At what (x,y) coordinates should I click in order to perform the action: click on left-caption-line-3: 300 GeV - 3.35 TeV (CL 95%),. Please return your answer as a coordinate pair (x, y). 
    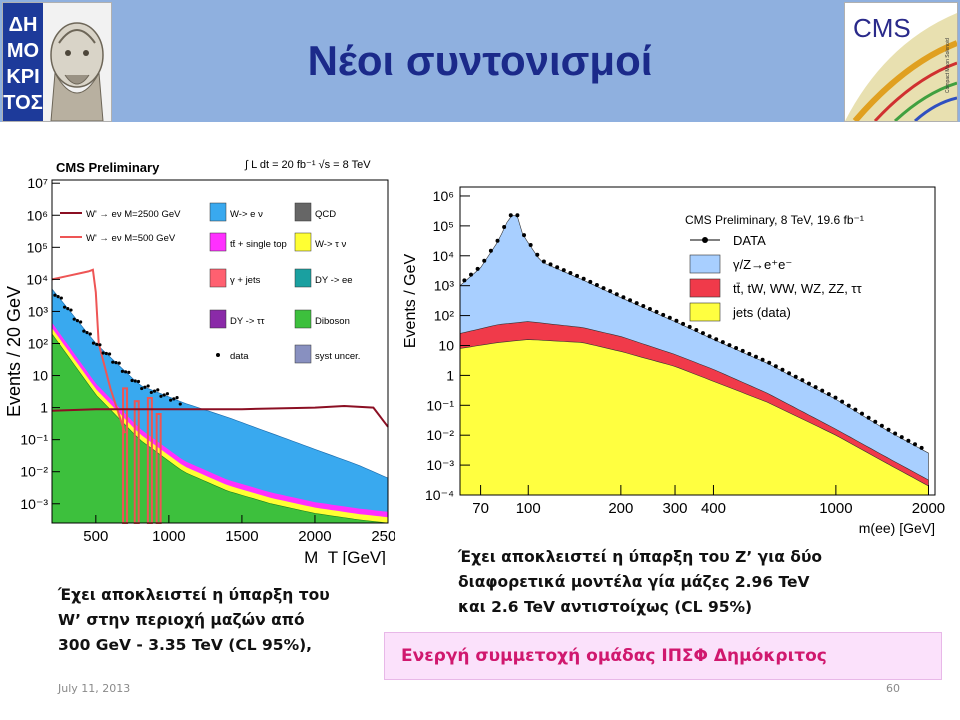
    Looking at the image, I should click on (185, 645).